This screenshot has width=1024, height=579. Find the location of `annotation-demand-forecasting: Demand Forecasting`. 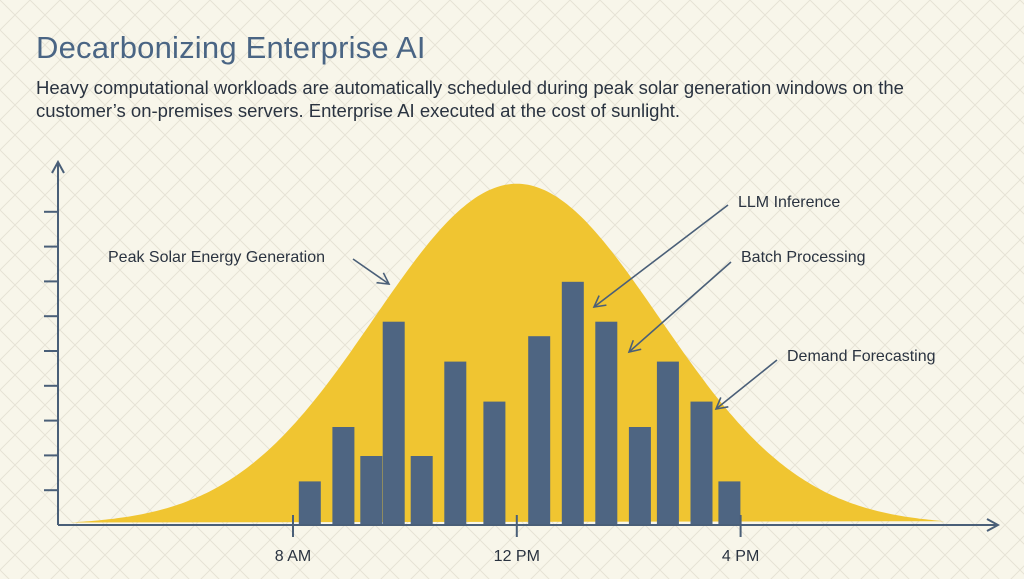

annotation-demand-forecasting: Demand Forecasting is located at coordinates (861, 356).